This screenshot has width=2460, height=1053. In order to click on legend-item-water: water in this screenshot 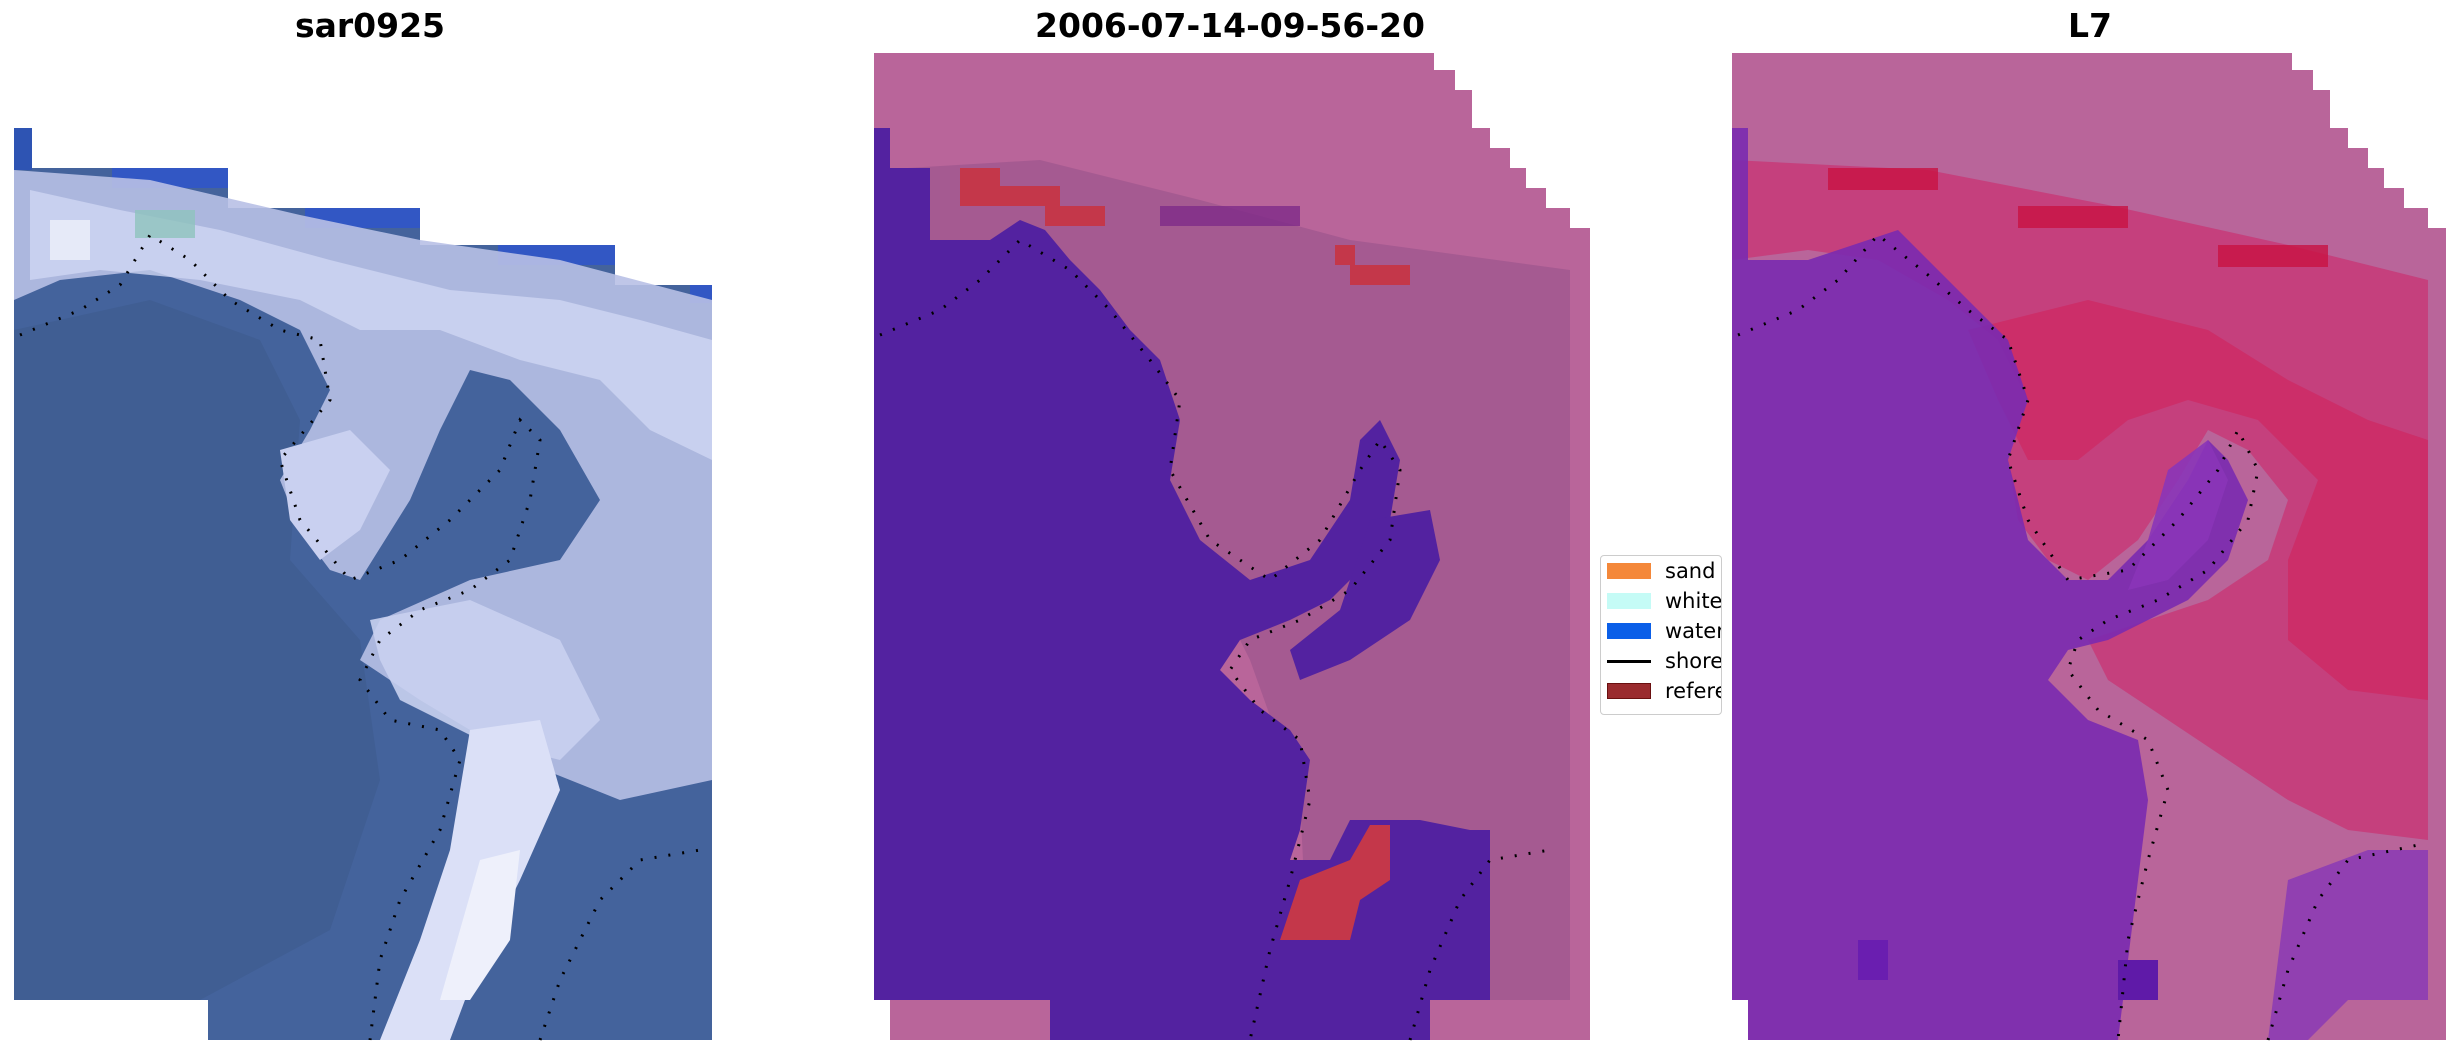, I will do `click(1664, 631)`.